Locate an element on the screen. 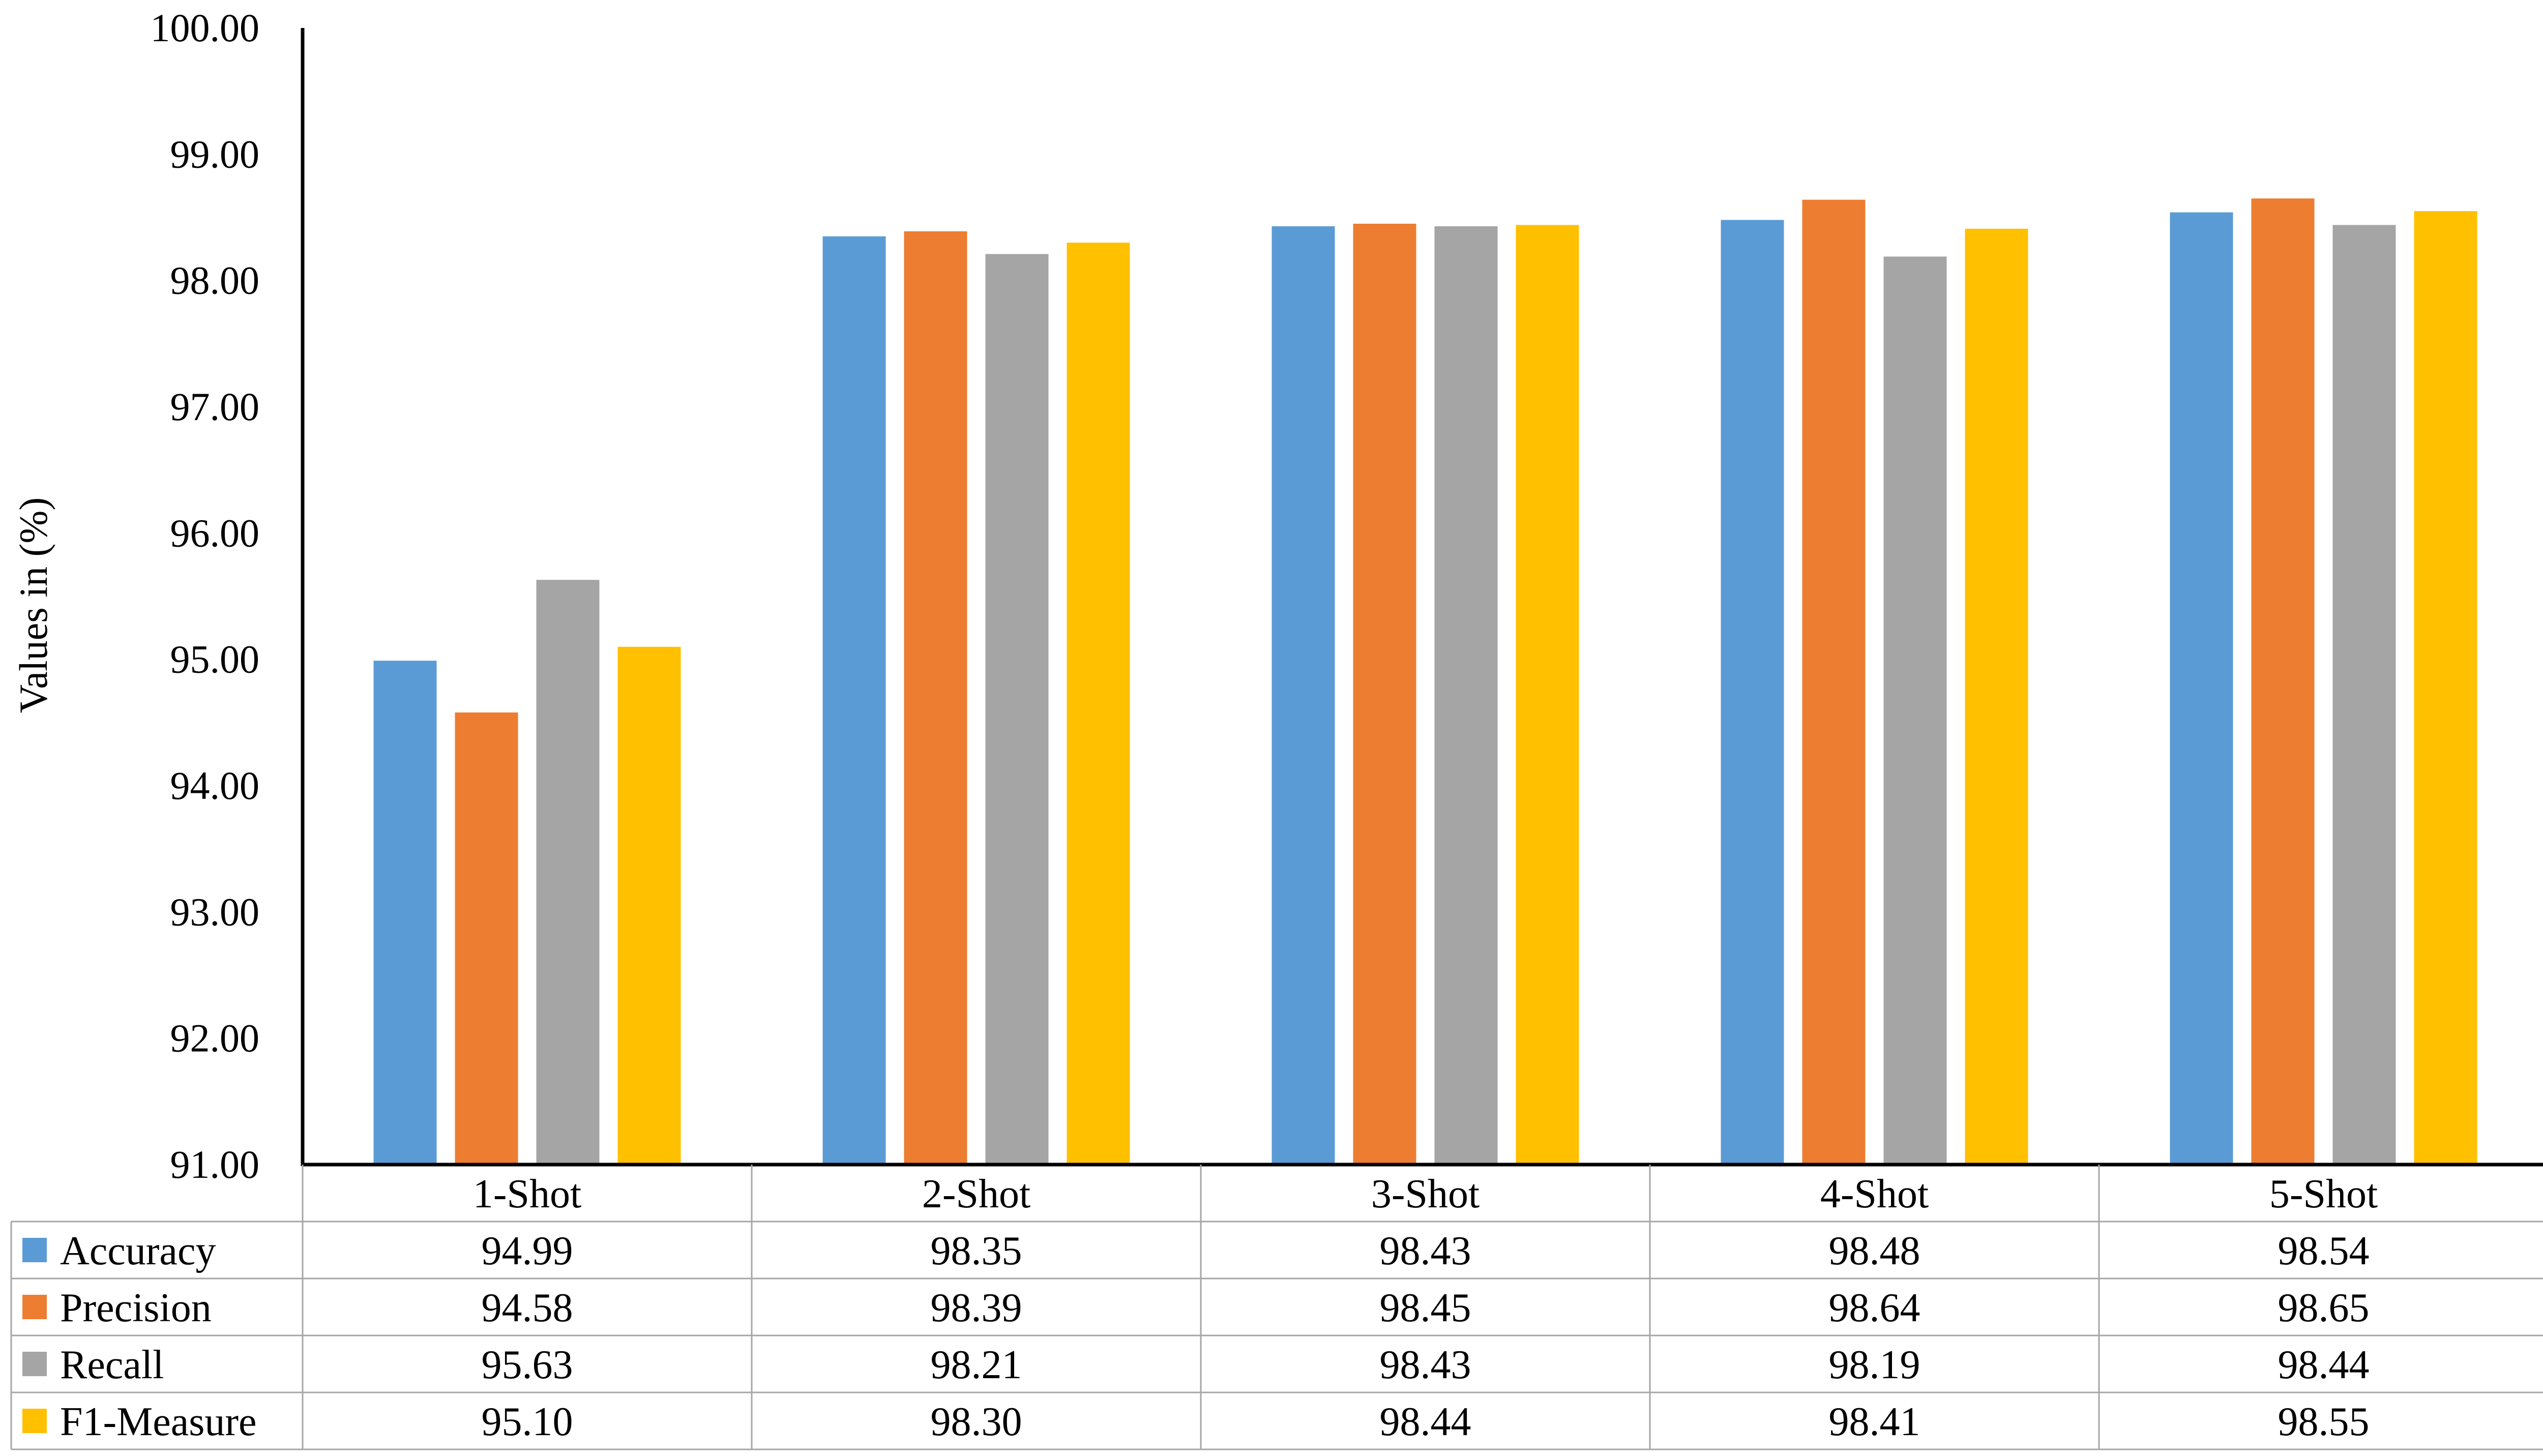 This screenshot has width=2543, height=1456. table-cell-value: 98.65 is located at coordinates (2324, 1308).